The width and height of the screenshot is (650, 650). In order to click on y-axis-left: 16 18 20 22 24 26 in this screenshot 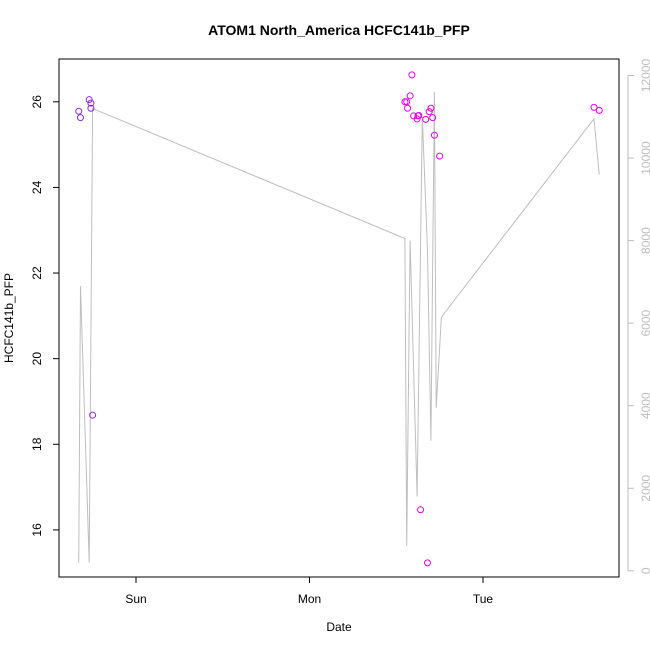, I will do `click(44, 316)`.